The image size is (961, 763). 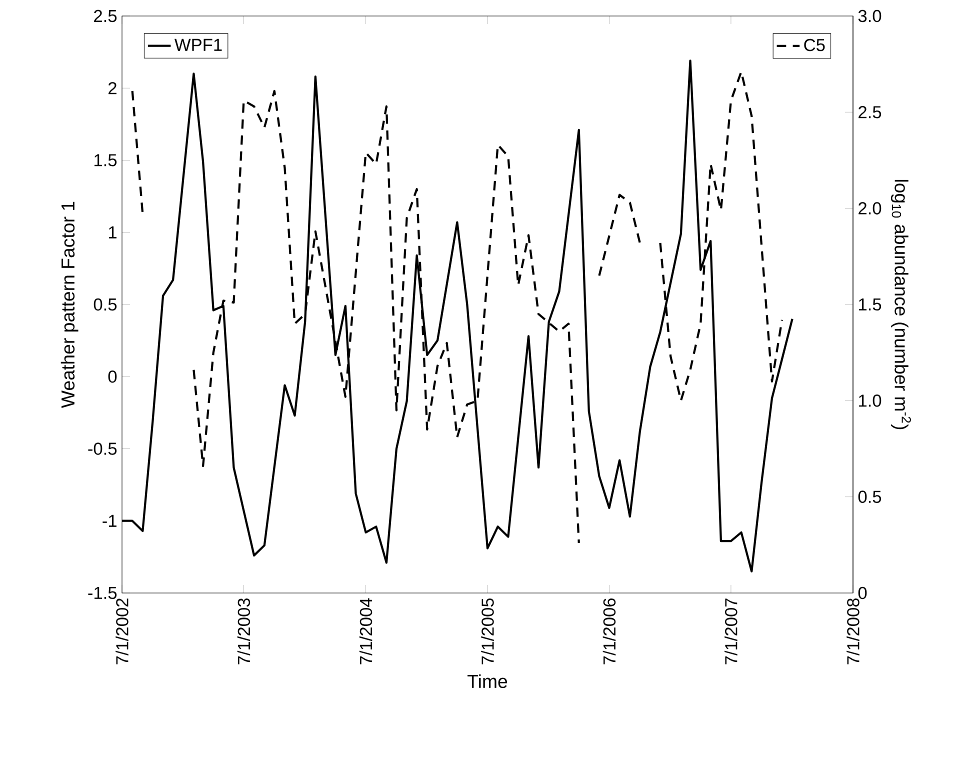 I want to click on x-tick-label: 7/1/2007, so click(x=731, y=631).